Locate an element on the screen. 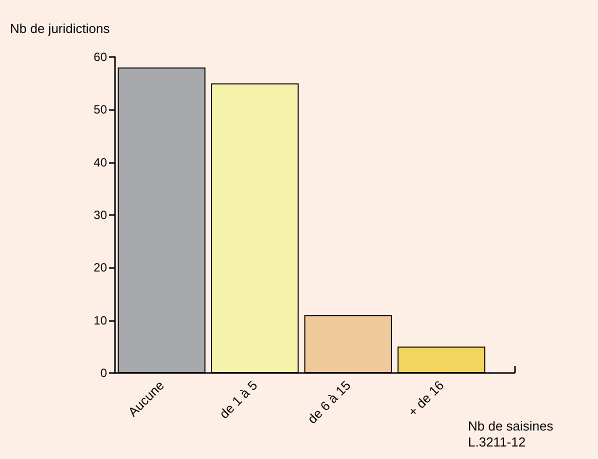  x-tick-label: de 1 à 5 is located at coordinates (238, 400).